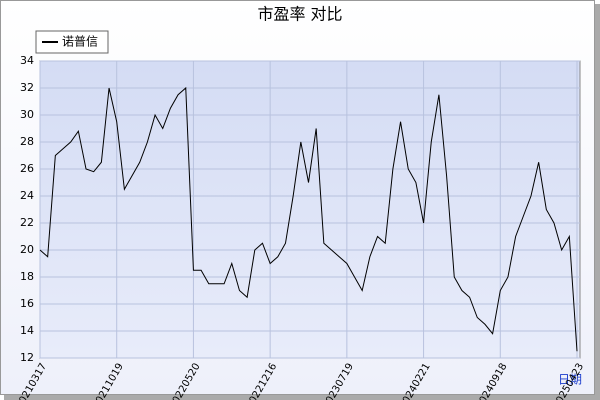  Describe the element at coordinates (27, 114) in the screenshot. I see `y-tick-label: 30` at that location.